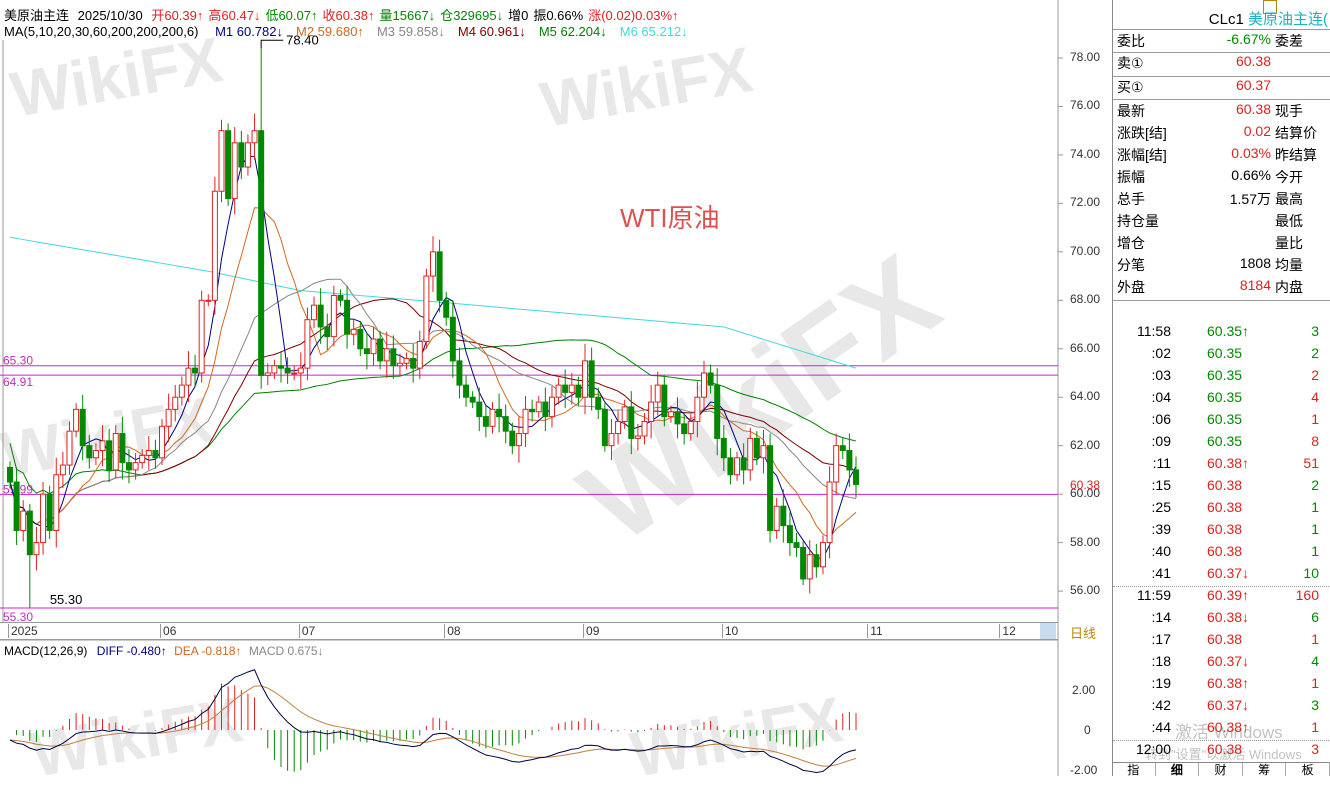 The width and height of the screenshot is (1330, 792). What do you see at coordinates (1315, 375) in the screenshot?
I see `tick-volume: 2` at bounding box center [1315, 375].